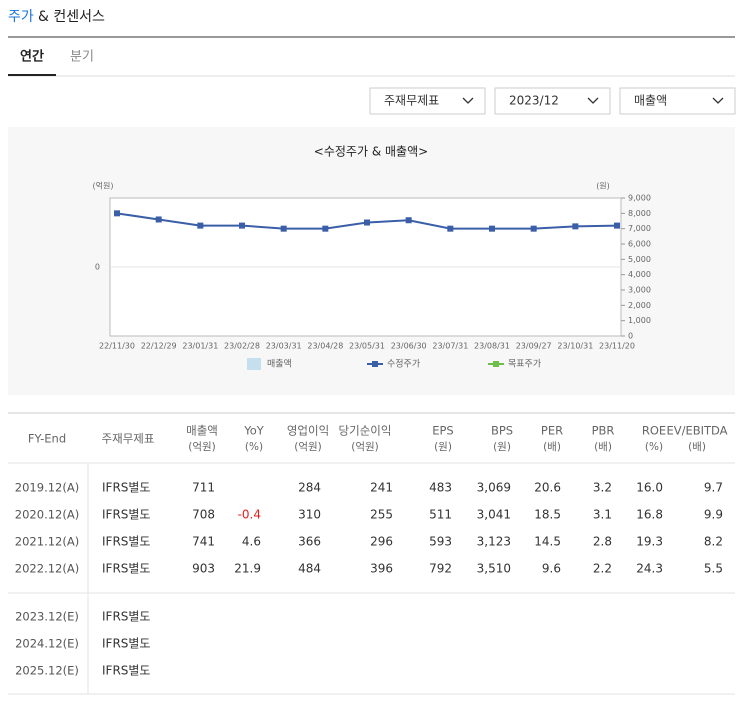 The height and width of the screenshot is (702, 747). What do you see at coordinates (47, 542) in the screenshot?
I see `row-label: 2021.12(A)` at bounding box center [47, 542].